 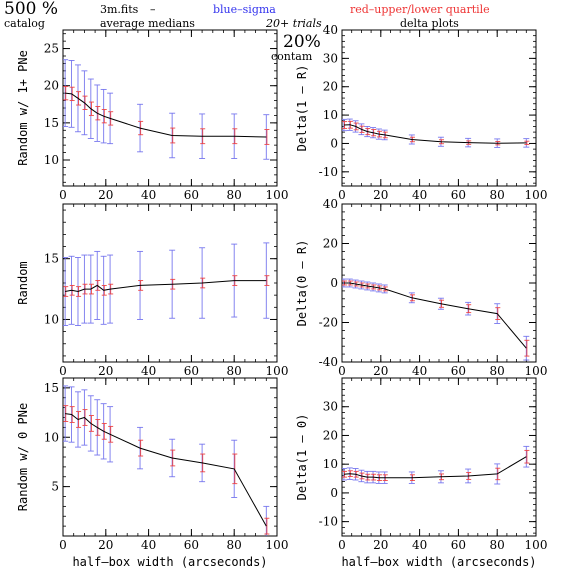 I want to click on right-bot-x-tick-label: 0, so click(x=342, y=545).